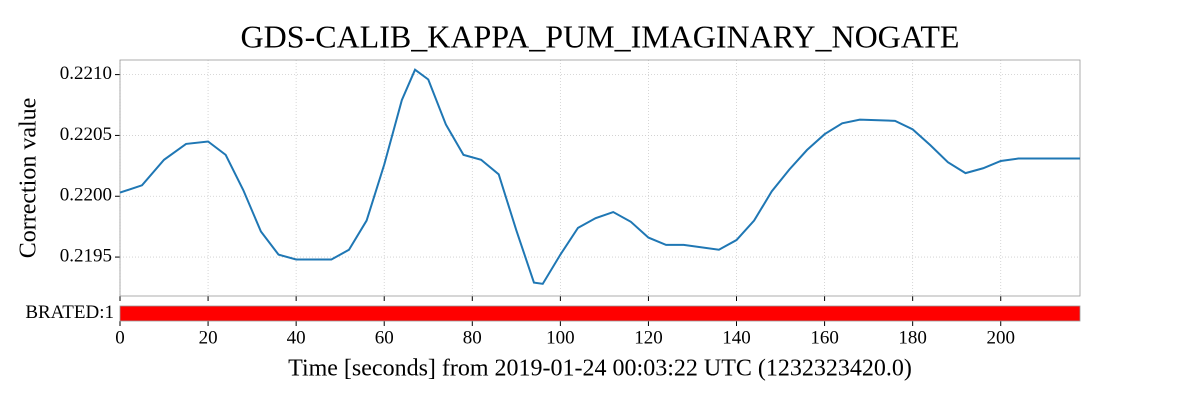  I want to click on state-segment, so click(600, 313).